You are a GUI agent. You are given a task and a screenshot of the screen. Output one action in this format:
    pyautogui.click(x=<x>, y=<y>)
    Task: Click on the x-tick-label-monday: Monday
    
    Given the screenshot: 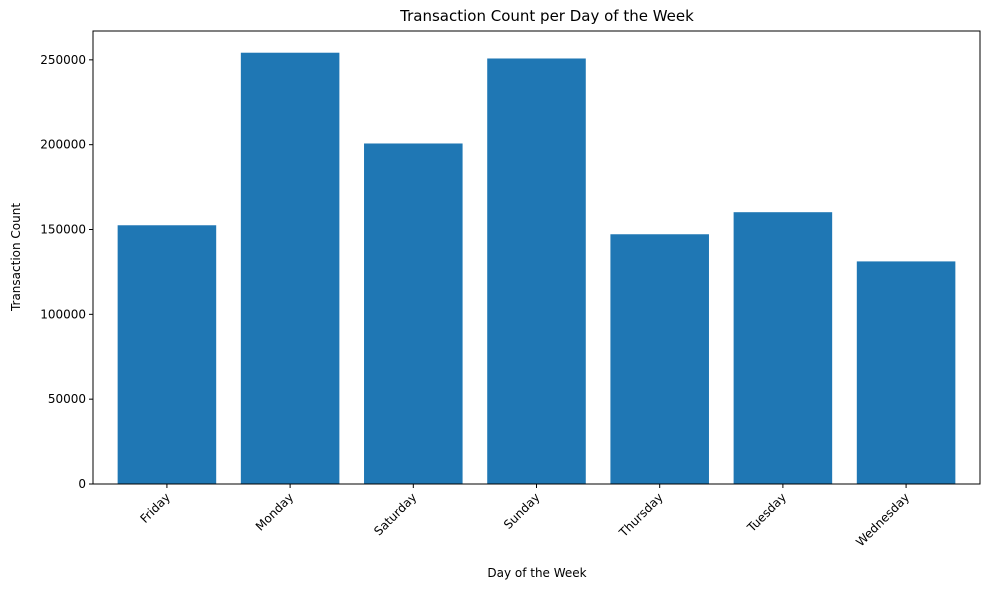 What is the action you would take?
    pyautogui.click(x=274, y=511)
    